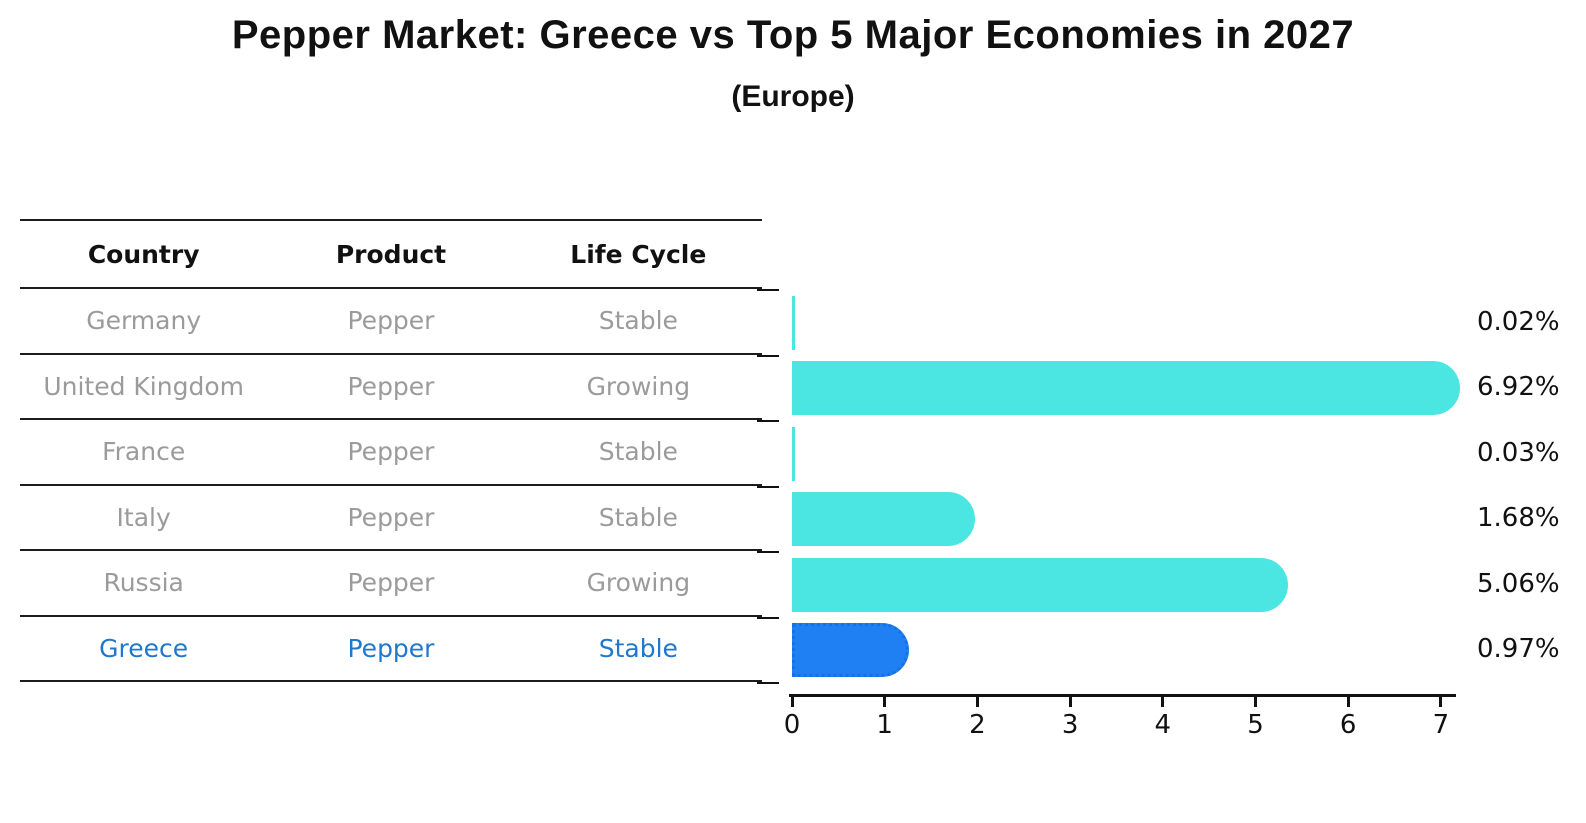 The height and width of the screenshot is (823, 1586). I want to click on table-cell-country: United Kingdom, so click(143, 386).